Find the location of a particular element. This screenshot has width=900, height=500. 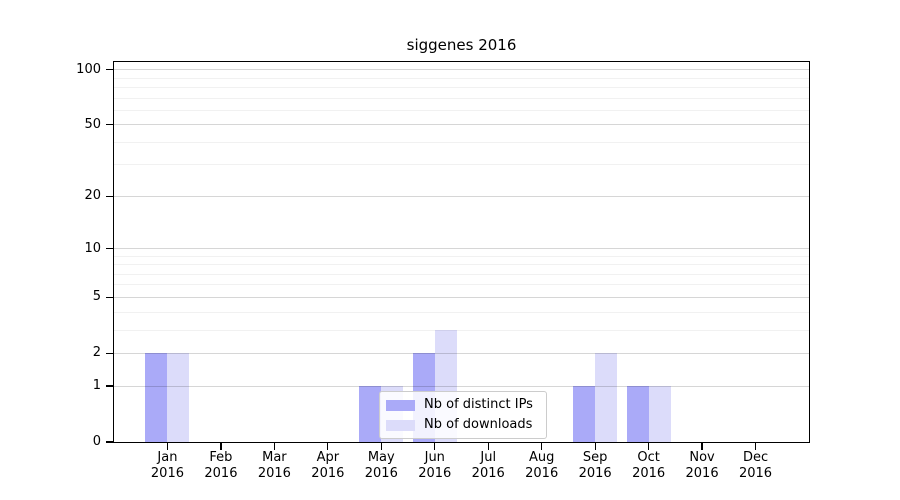

x-tick-label-line: Mar is located at coordinates (274, 457).